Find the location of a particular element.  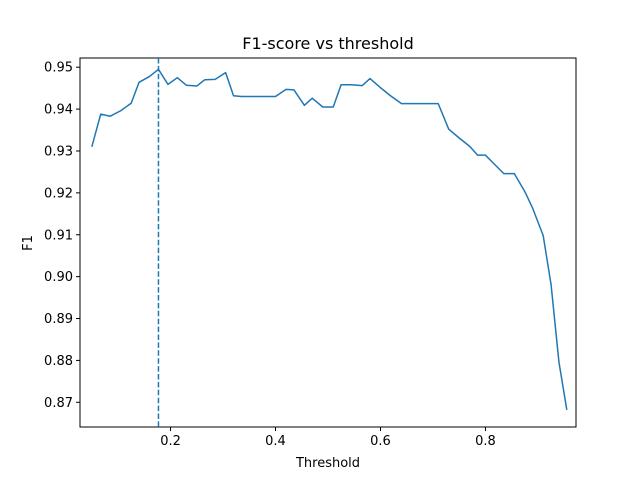

y-tick-label: 0.93 is located at coordinates (58, 151).